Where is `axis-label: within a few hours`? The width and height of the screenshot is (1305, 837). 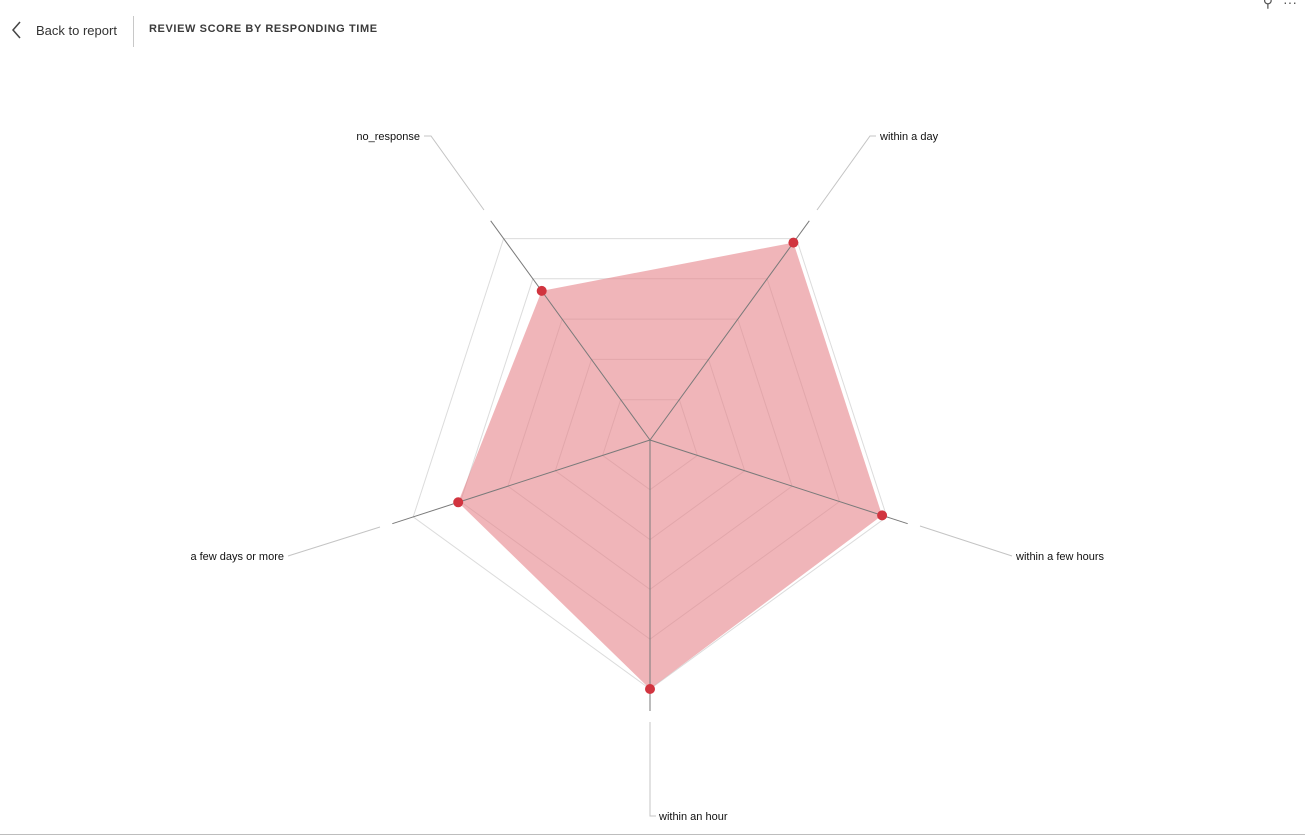
axis-label: within a few hours is located at coordinates (1060, 557).